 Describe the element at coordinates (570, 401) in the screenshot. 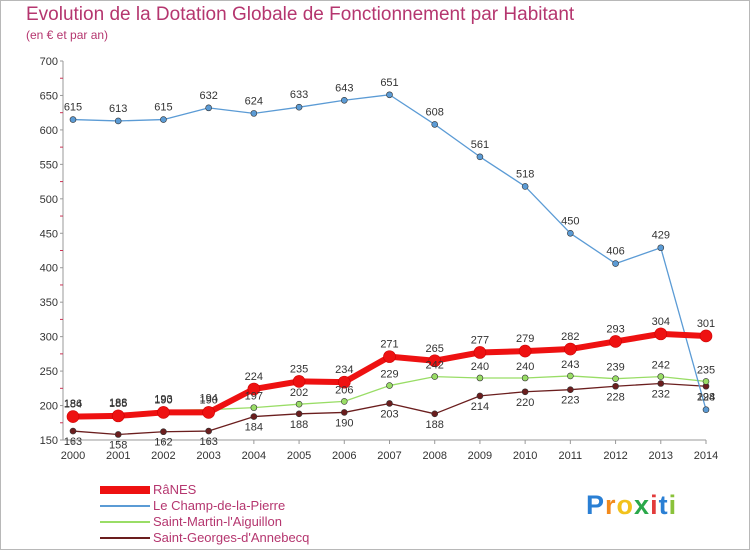

I see `data-label-3: 223` at that location.